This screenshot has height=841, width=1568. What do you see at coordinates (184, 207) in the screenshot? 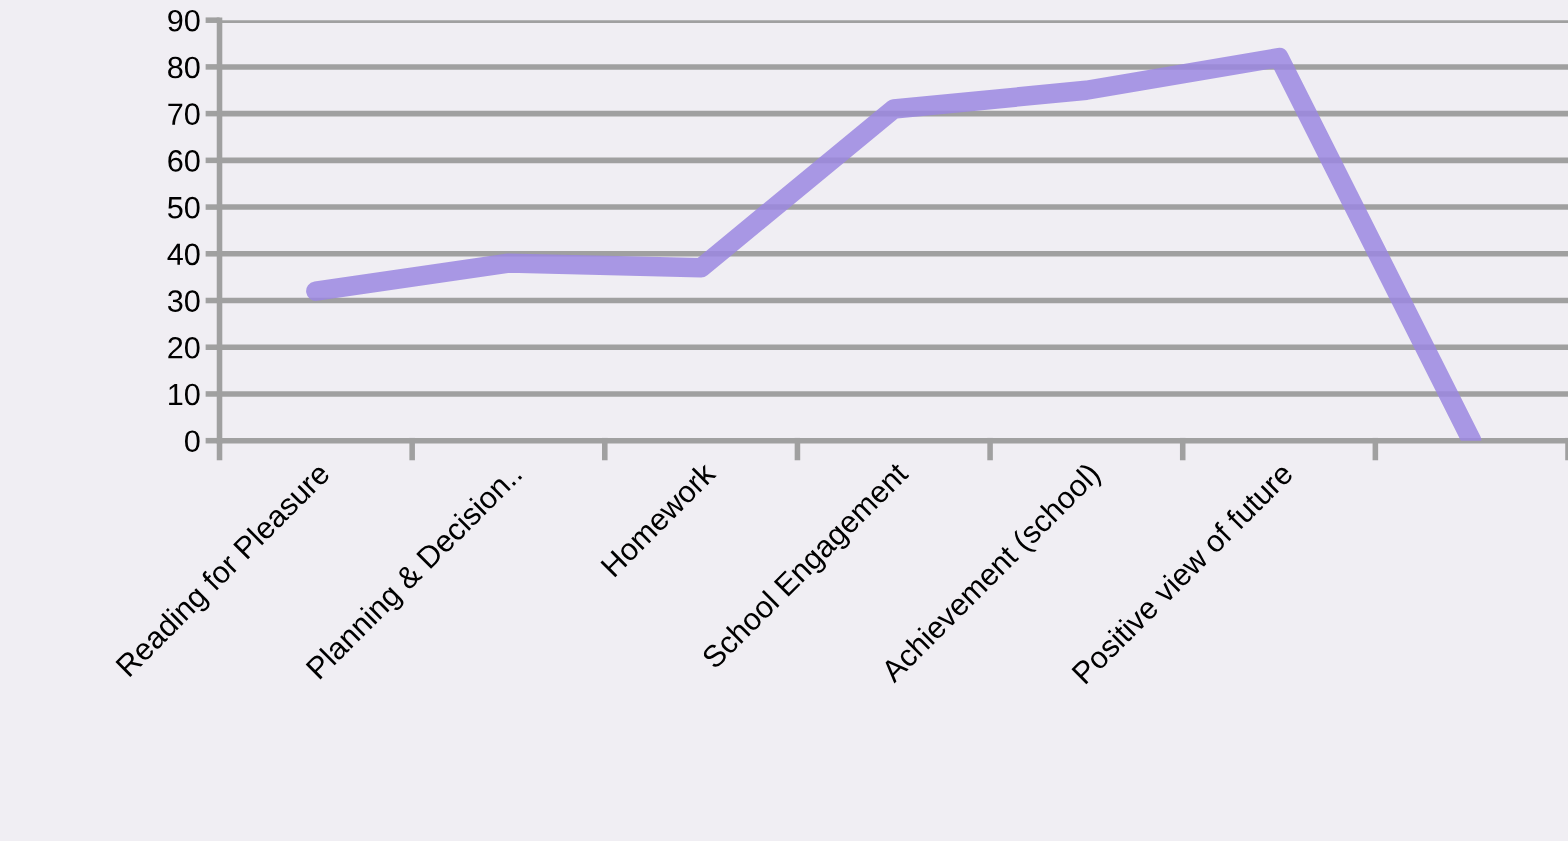
I see `y-tick-label: 50` at bounding box center [184, 207].